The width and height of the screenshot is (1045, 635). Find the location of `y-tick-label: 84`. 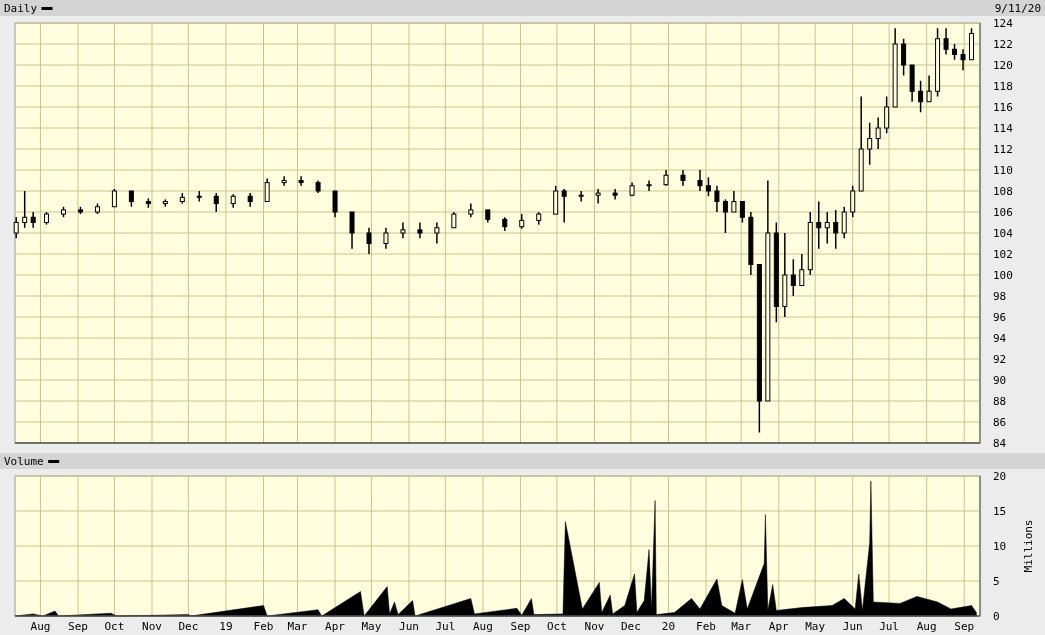

y-tick-label: 84 is located at coordinates (1000, 443).